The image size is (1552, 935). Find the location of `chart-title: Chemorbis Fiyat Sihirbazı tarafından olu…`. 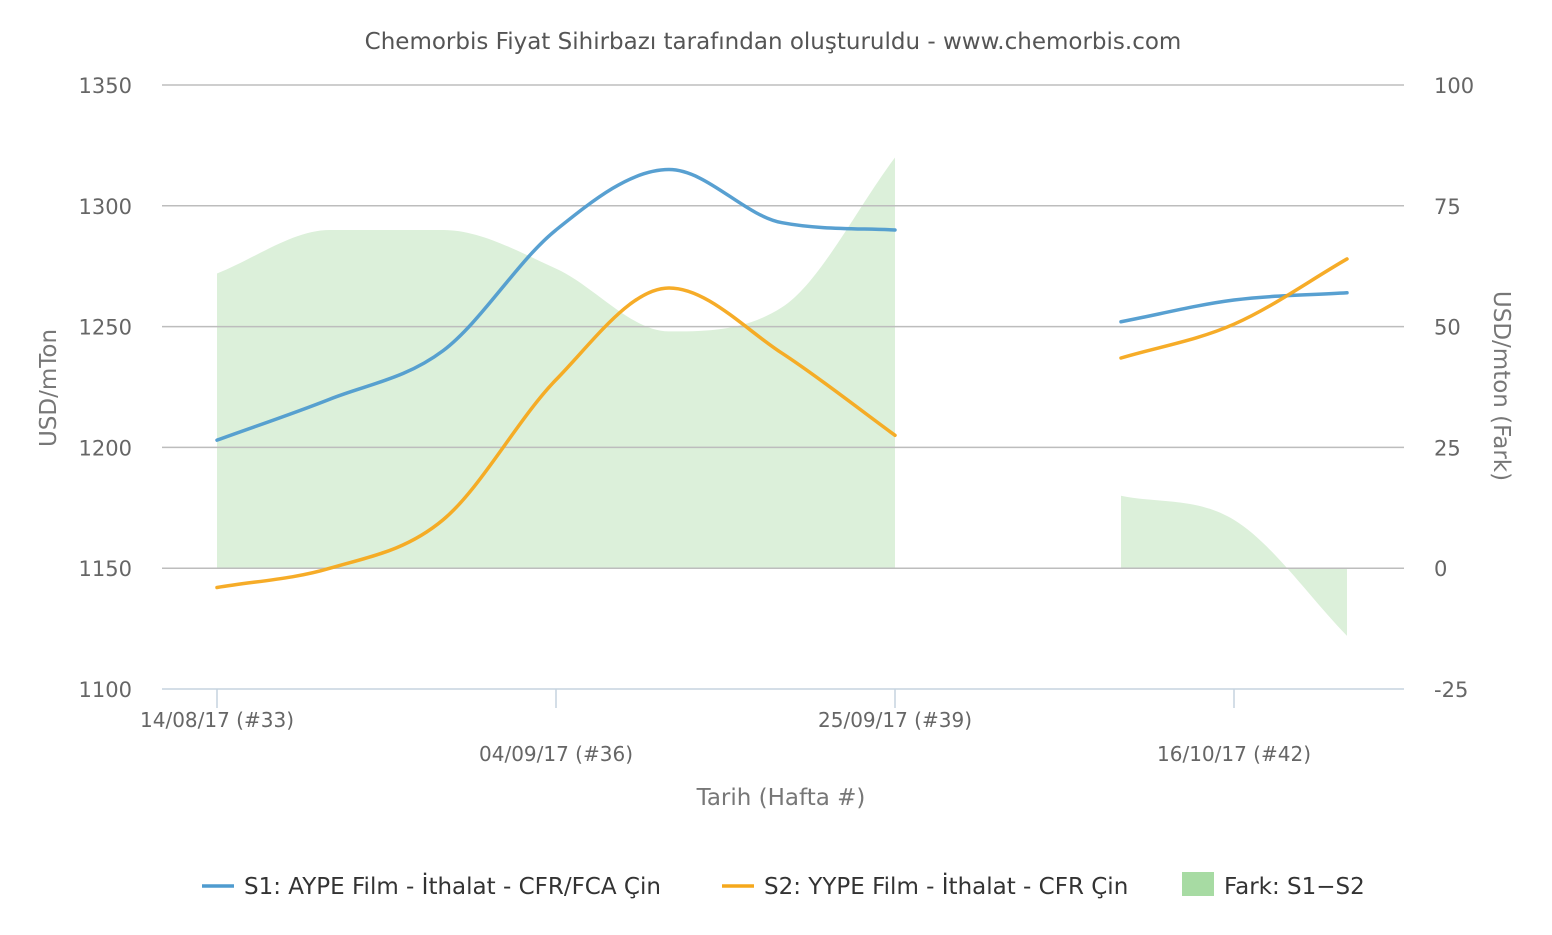

chart-title: Chemorbis Fiyat Sihirbazı tarafından olu… is located at coordinates (773, 42).